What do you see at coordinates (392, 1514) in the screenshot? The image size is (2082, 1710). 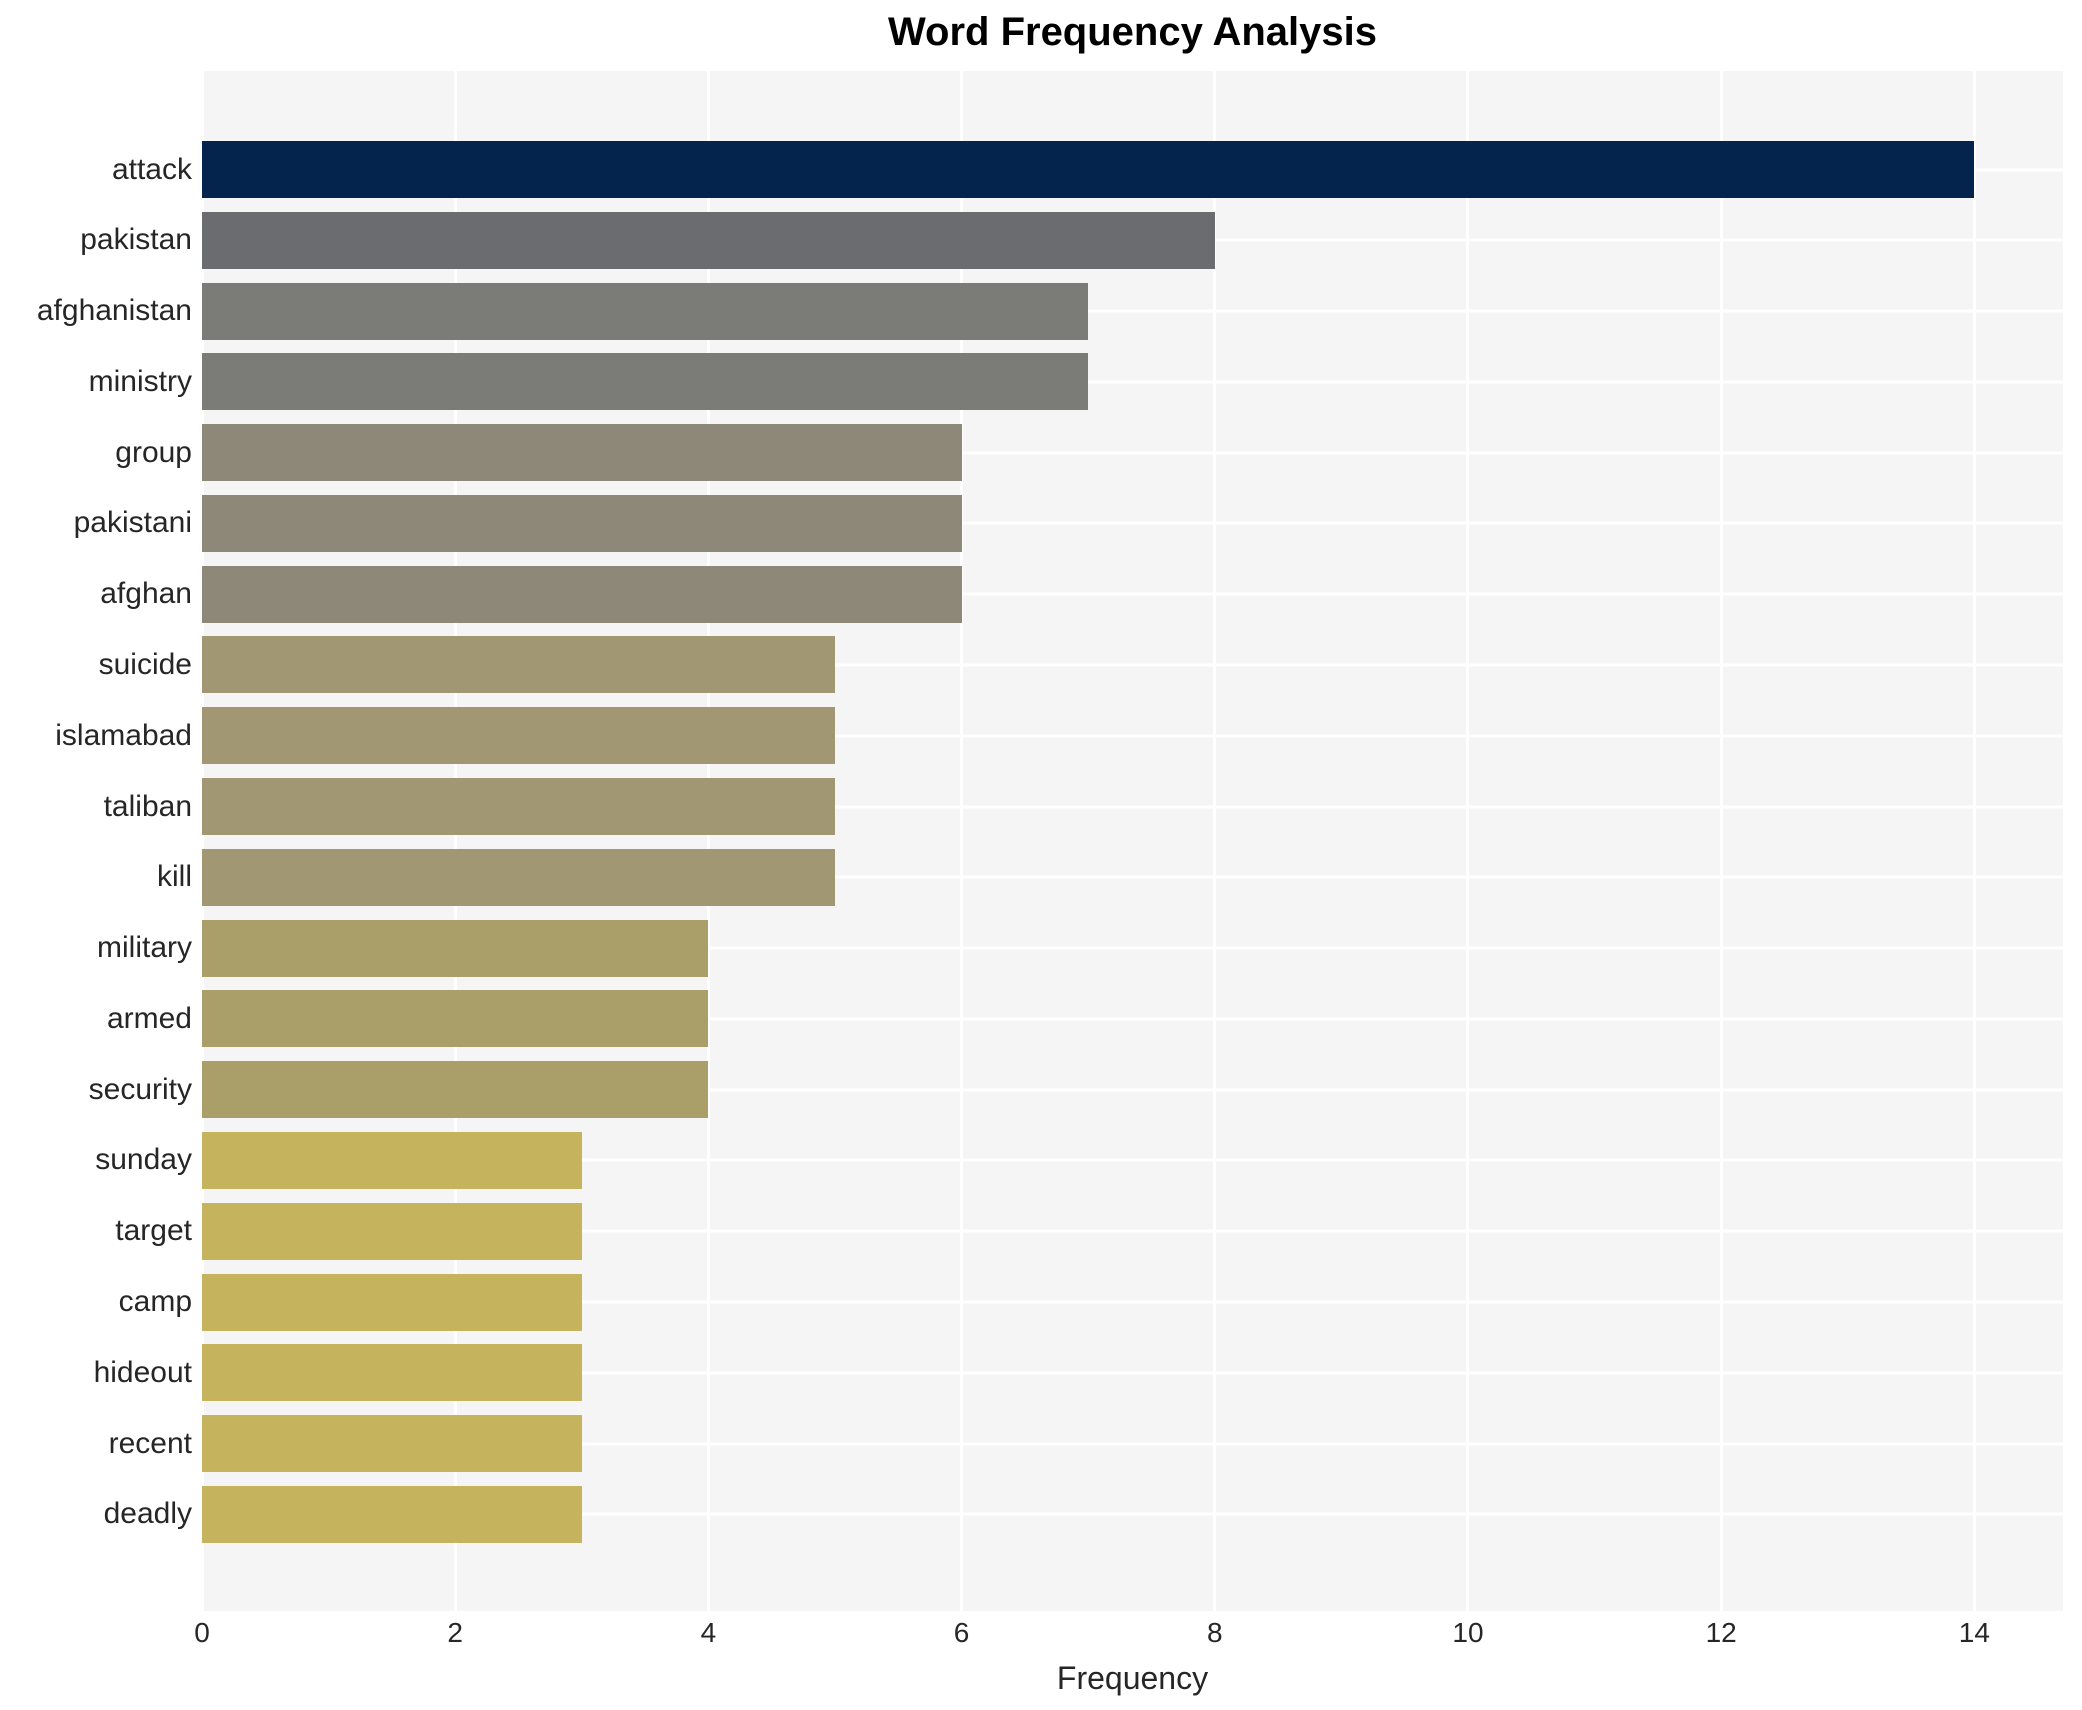 I see `bar-deadly` at bounding box center [392, 1514].